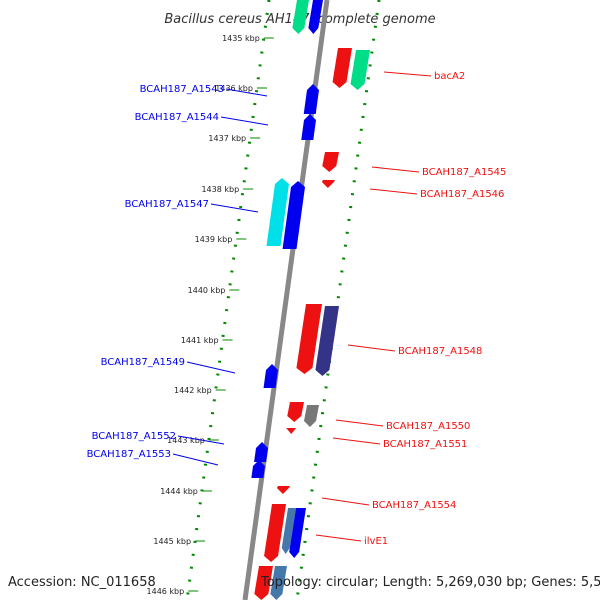  What do you see at coordinates (241, 38) in the screenshot?
I see `kbp-tick-label: 1435 kbp` at bounding box center [241, 38].